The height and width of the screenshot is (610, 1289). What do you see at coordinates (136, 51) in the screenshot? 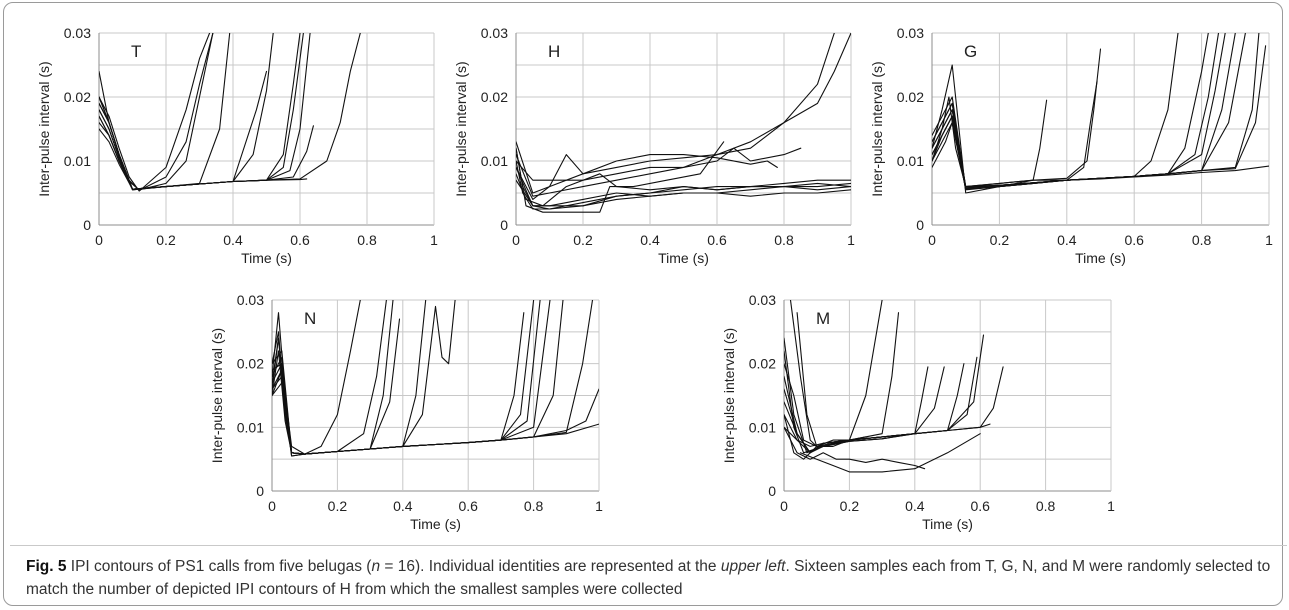
I see `identity-label: T` at bounding box center [136, 51].